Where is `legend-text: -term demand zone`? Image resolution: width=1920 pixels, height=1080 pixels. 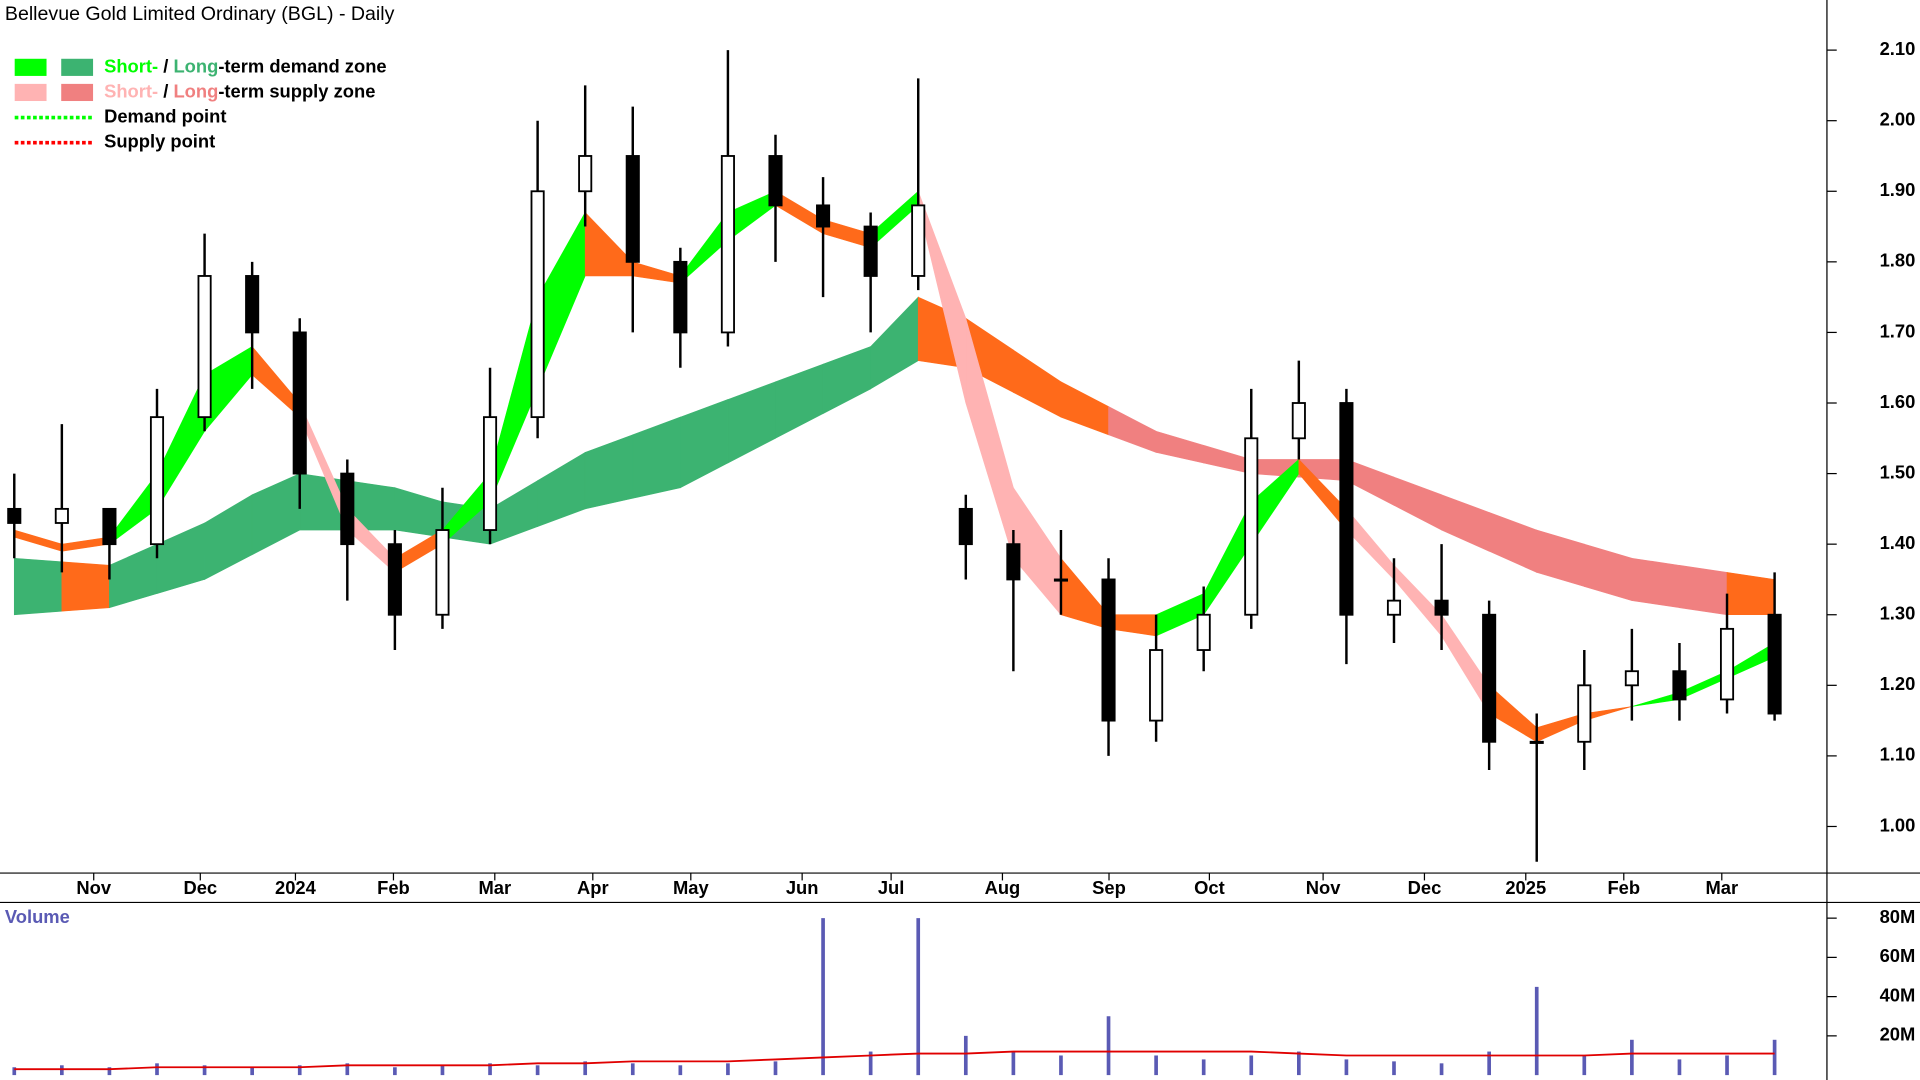 legend-text: -term demand zone is located at coordinates (302, 65).